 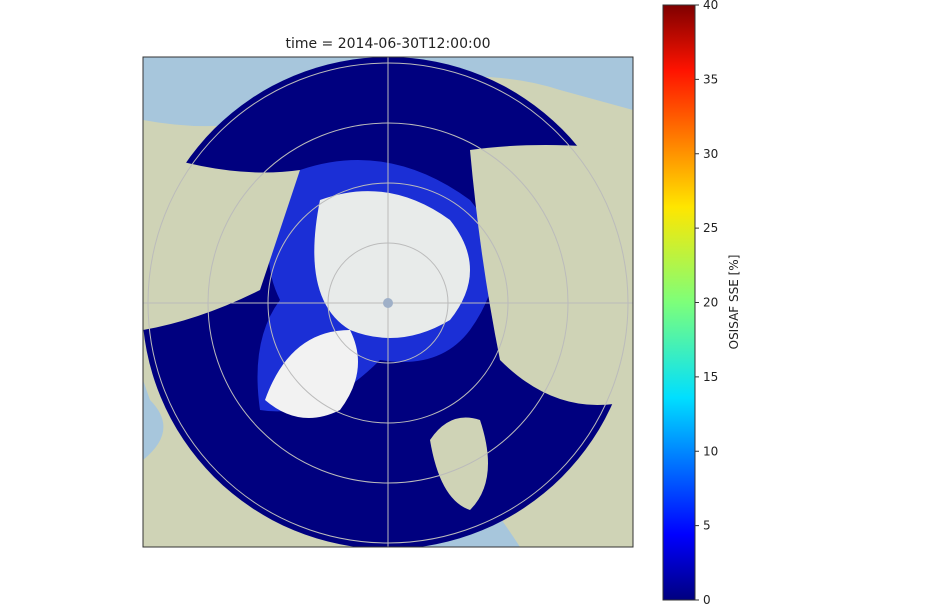 What do you see at coordinates (710, 79) in the screenshot?
I see `colorbar-tick-label: 35` at bounding box center [710, 79].